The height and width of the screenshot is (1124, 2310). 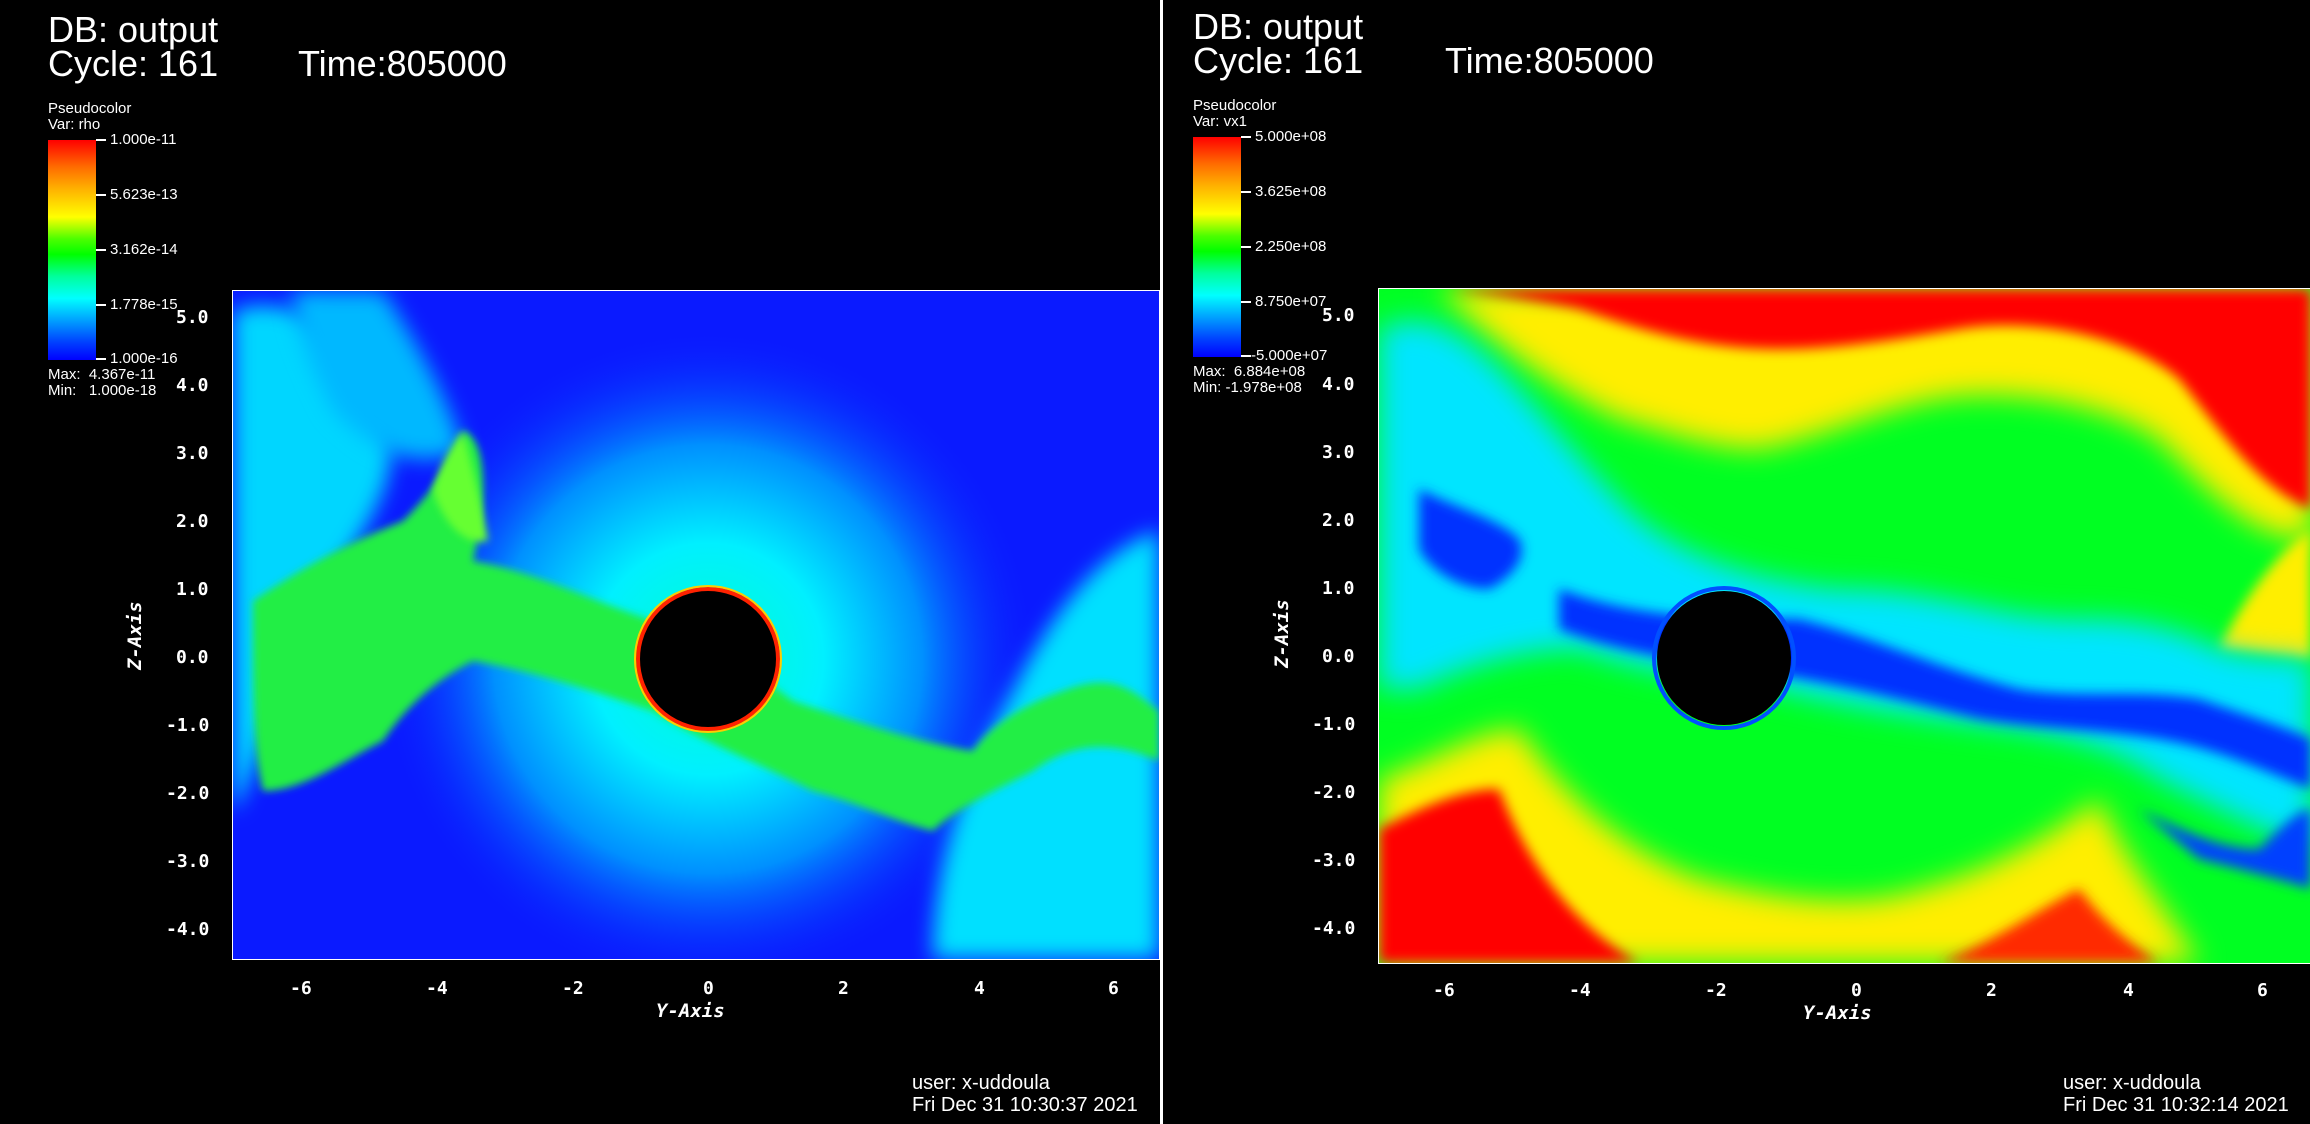 I want to click on colorbar-tick-label: 1.000e-11, so click(x=143, y=139).